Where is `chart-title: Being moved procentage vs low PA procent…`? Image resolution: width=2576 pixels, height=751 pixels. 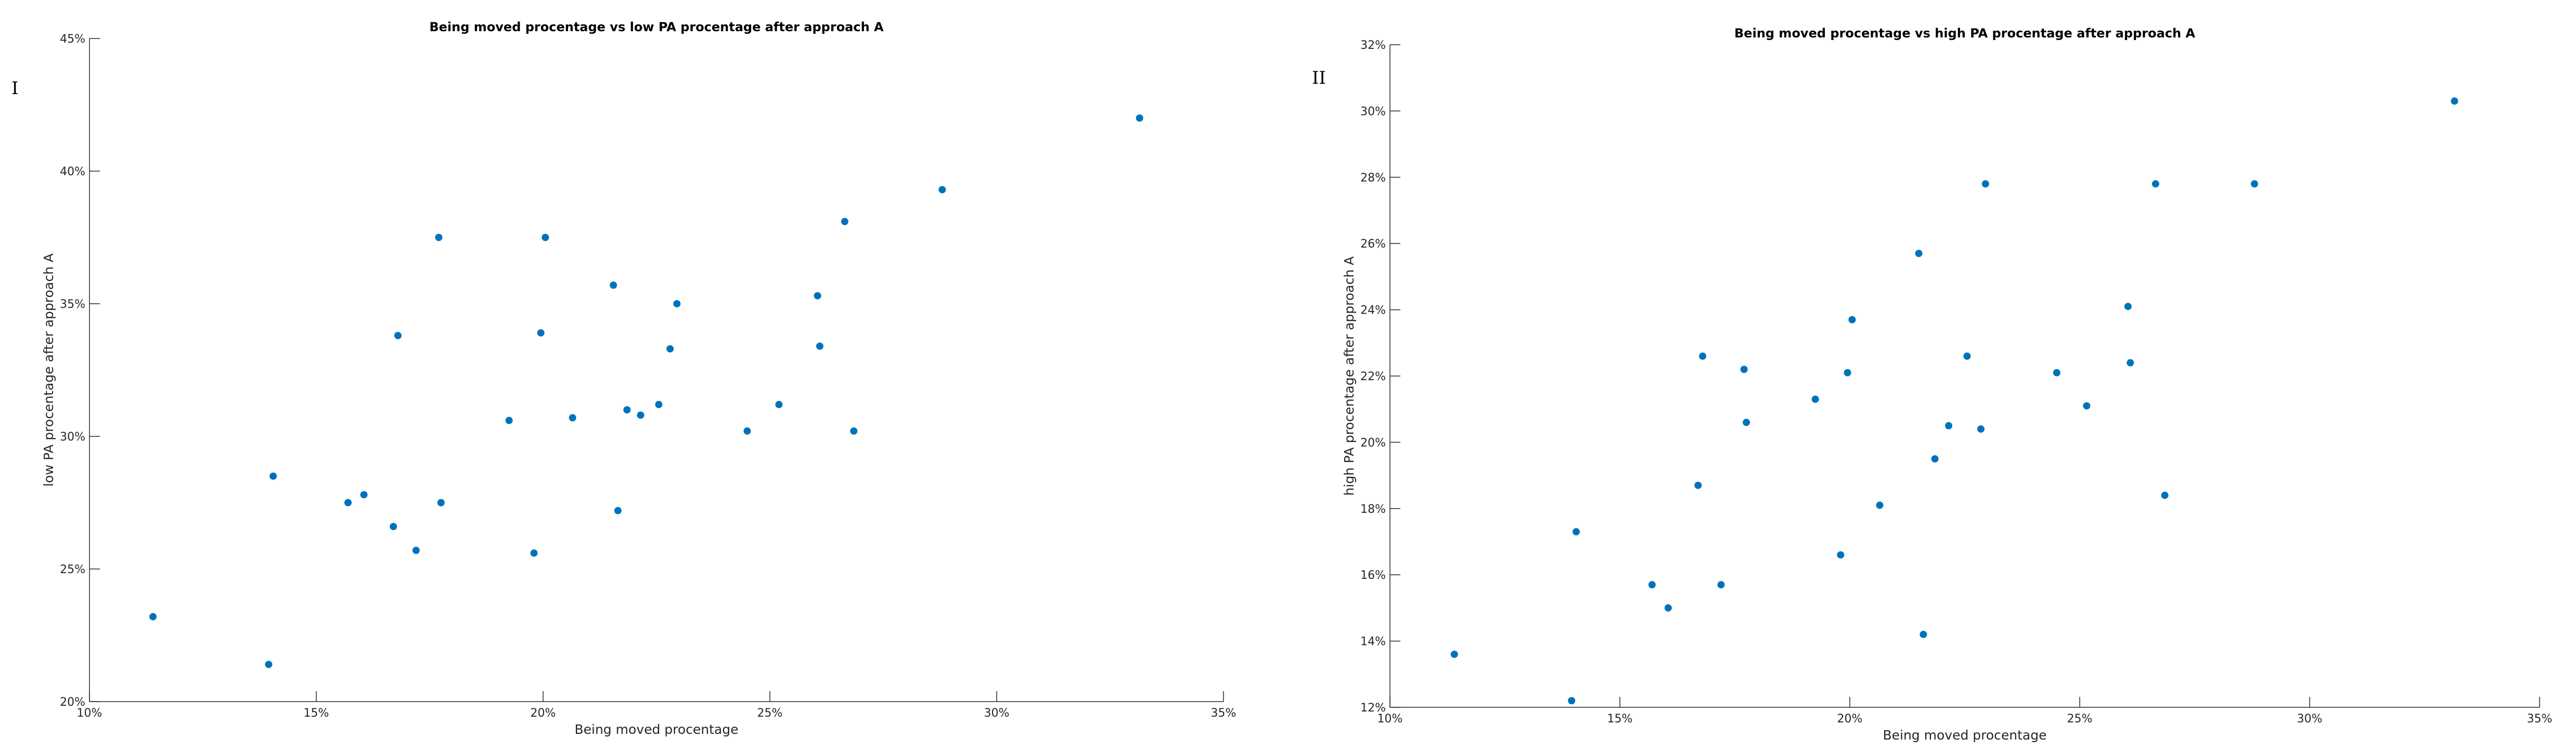
chart-title: Being moved procentage vs low PA procent… is located at coordinates (656, 27).